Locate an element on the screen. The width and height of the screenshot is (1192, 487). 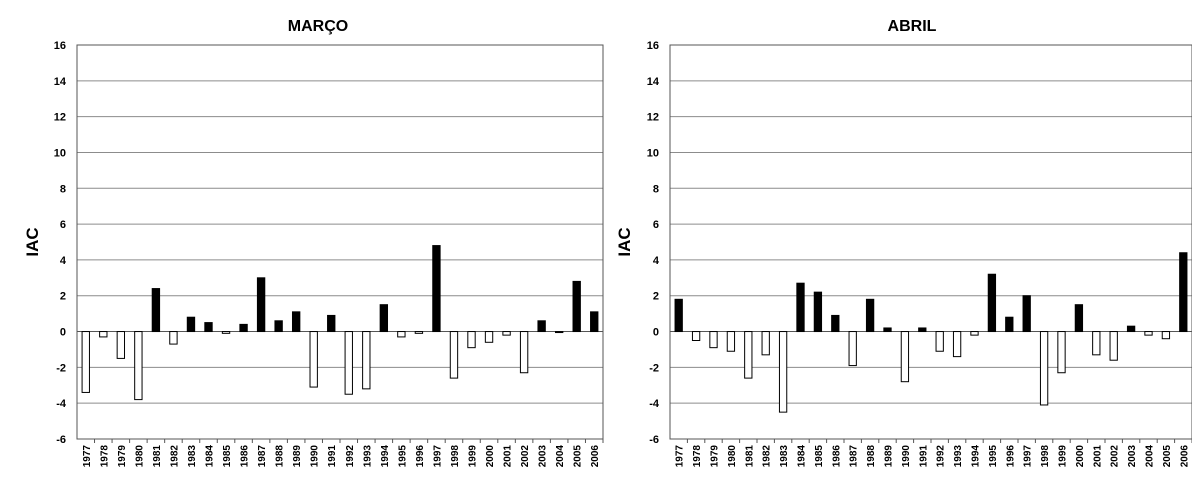
x-tick-label: 1999 is located at coordinates (473, 456).